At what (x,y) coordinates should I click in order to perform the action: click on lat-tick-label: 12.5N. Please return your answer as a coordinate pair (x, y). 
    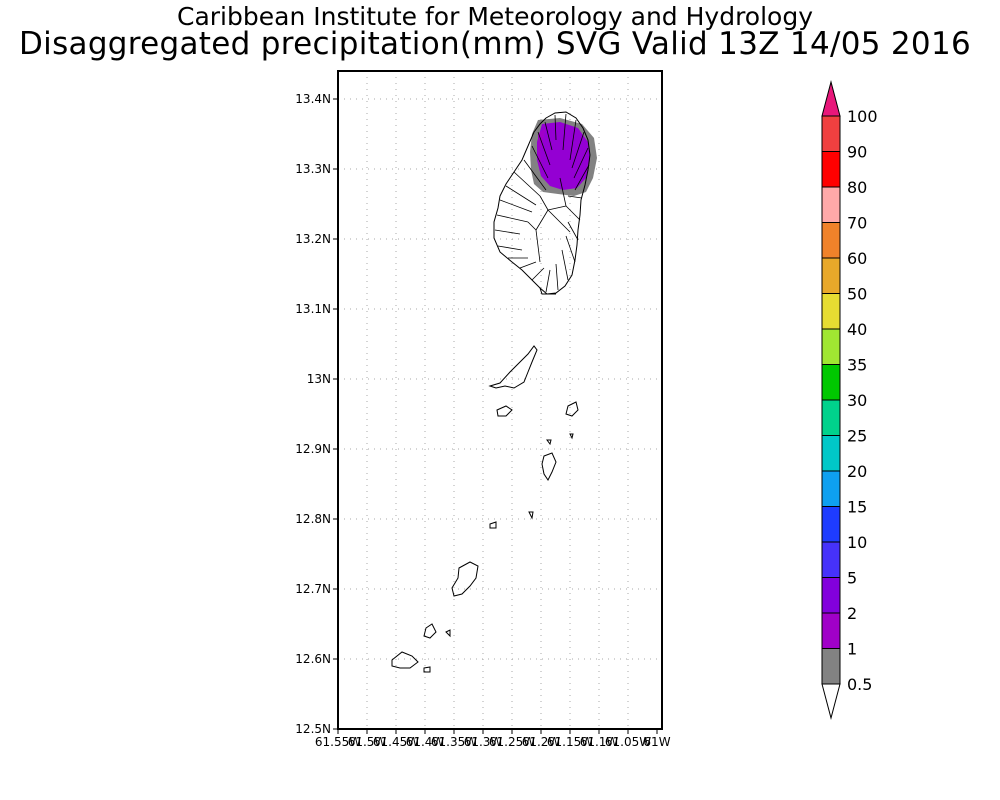
    Looking at the image, I should click on (313, 729).